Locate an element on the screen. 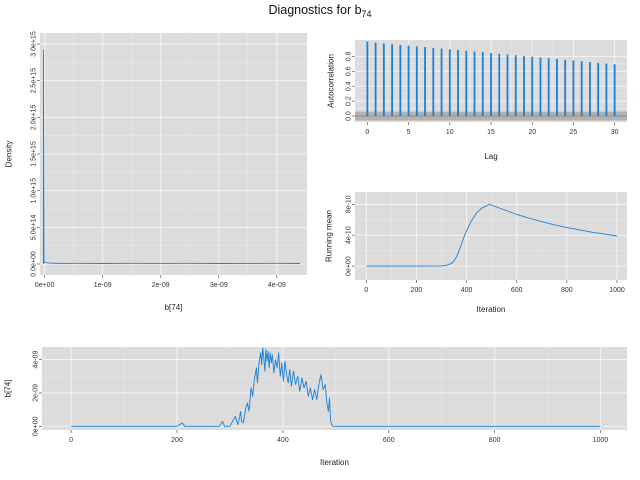 The image size is (640, 480). running_mean-y-tick-label: 0e+00 is located at coordinates (349, 266).